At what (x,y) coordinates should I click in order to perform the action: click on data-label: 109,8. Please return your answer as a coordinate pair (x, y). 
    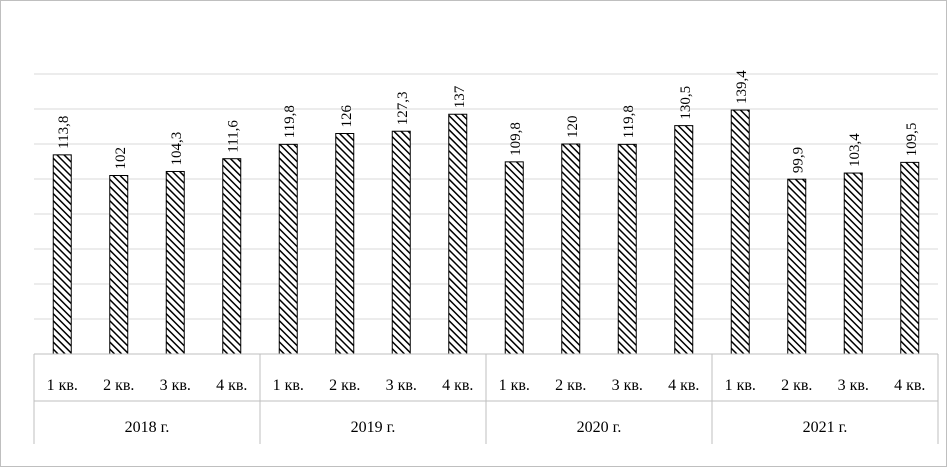
    Looking at the image, I should click on (516, 139).